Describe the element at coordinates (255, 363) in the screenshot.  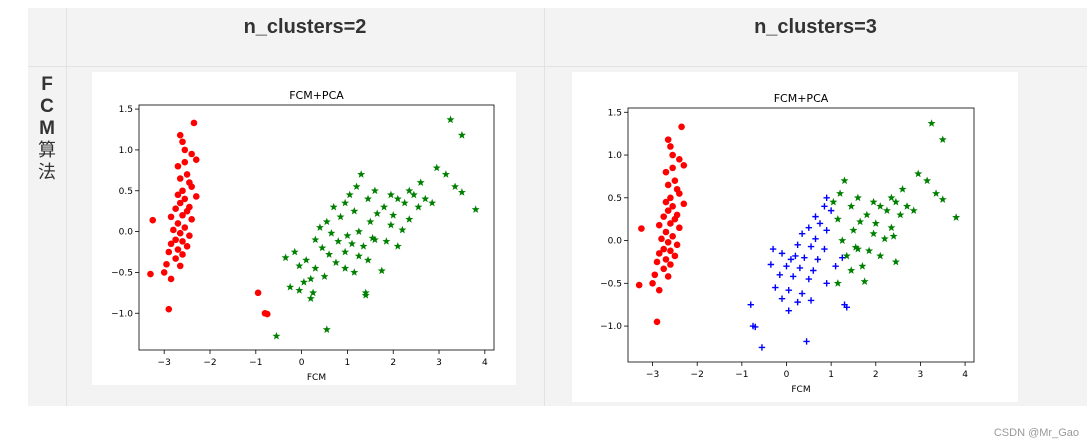
I see `x-tick-label: −1` at that location.